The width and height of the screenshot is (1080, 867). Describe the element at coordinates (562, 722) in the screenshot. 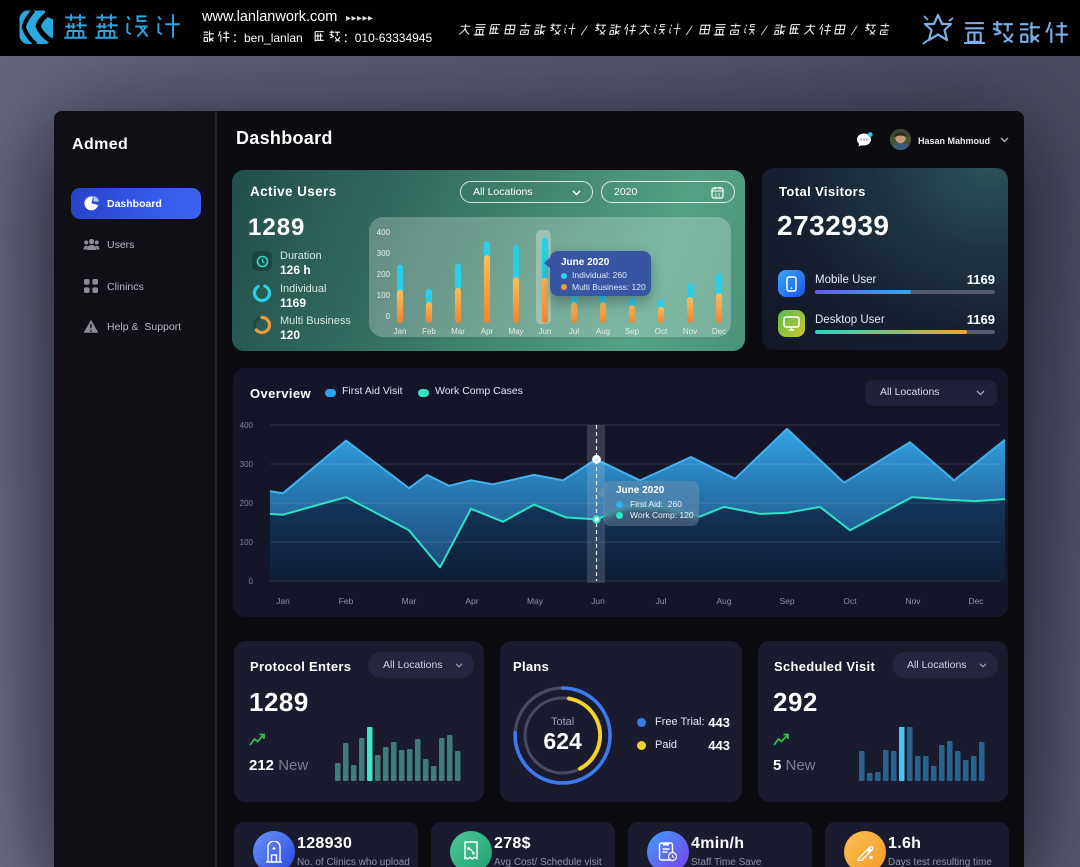

I see `svg-text: Total` at that location.